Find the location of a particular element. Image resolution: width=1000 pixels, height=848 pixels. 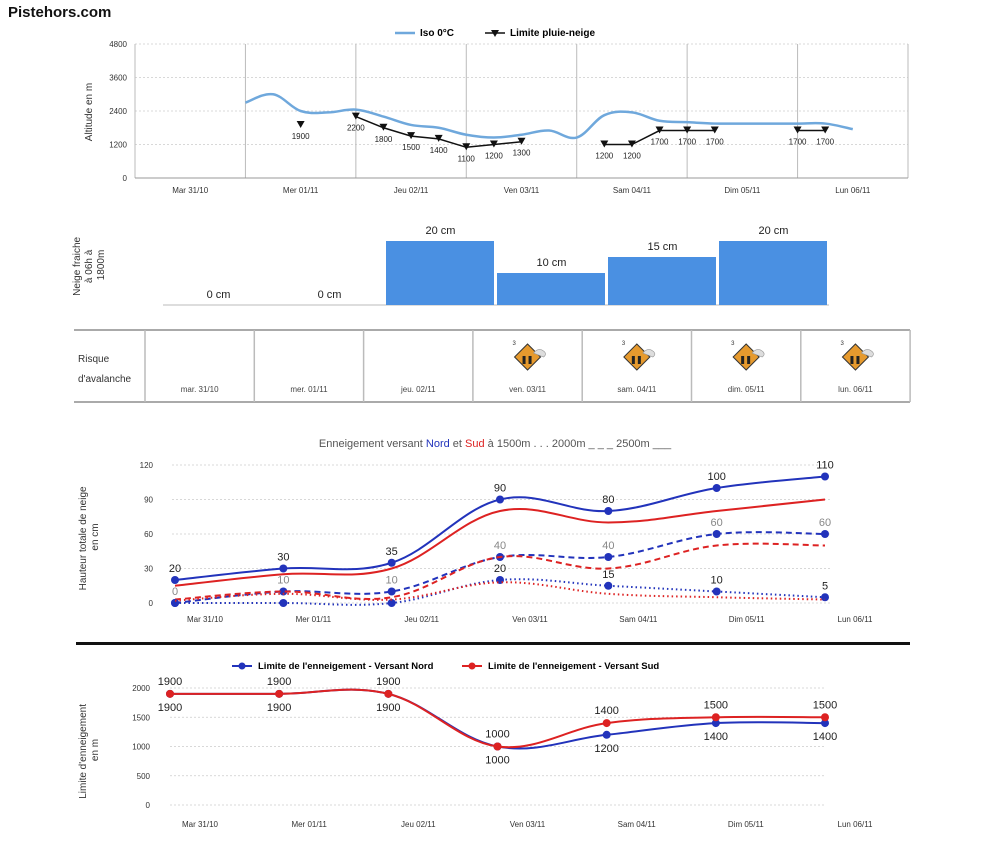

depth-xtick: Sam 04/11 is located at coordinates (638, 619).